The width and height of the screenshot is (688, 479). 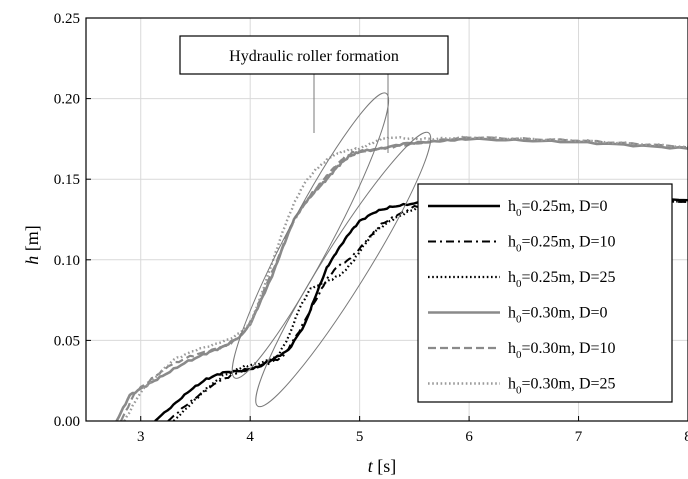 I want to click on x-tick-label: 3, so click(x=141, y=437).